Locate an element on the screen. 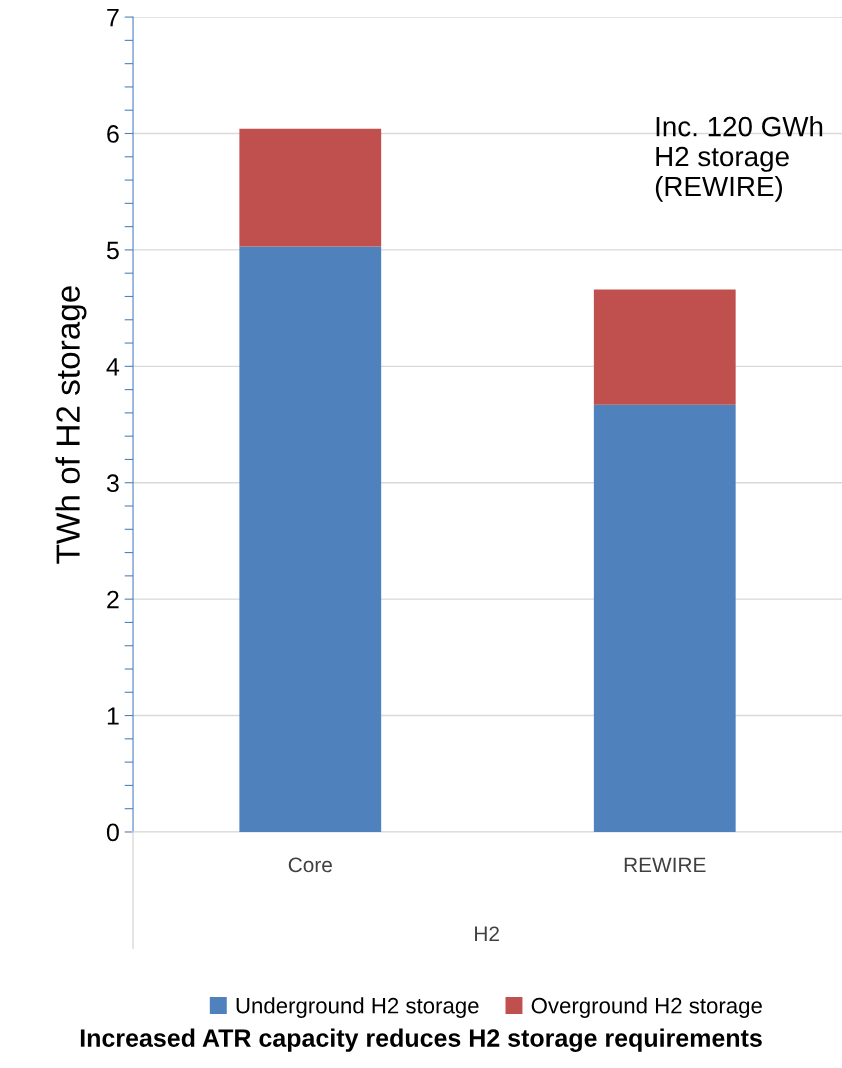 The image size is (842, 1068). y-tick-label: 1 is located at coordinates (113, 716).